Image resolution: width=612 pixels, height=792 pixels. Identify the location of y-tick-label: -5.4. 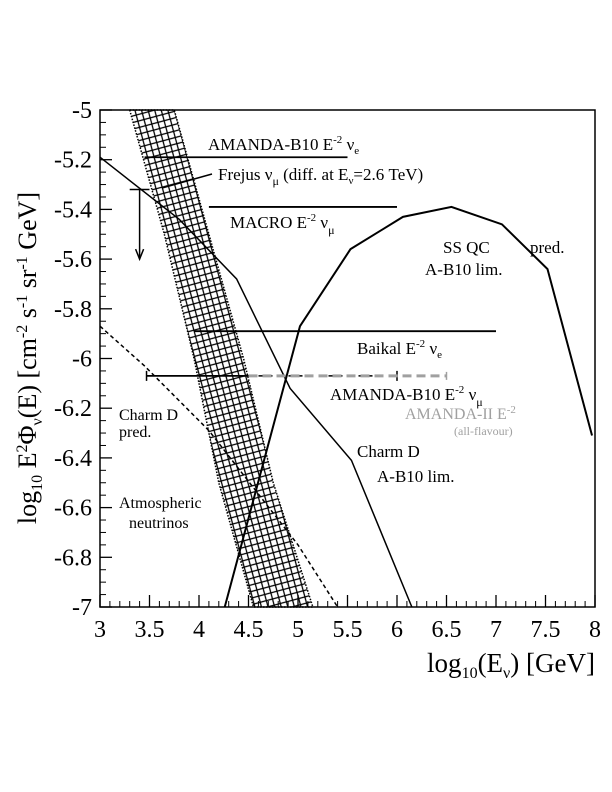
(73, 210).